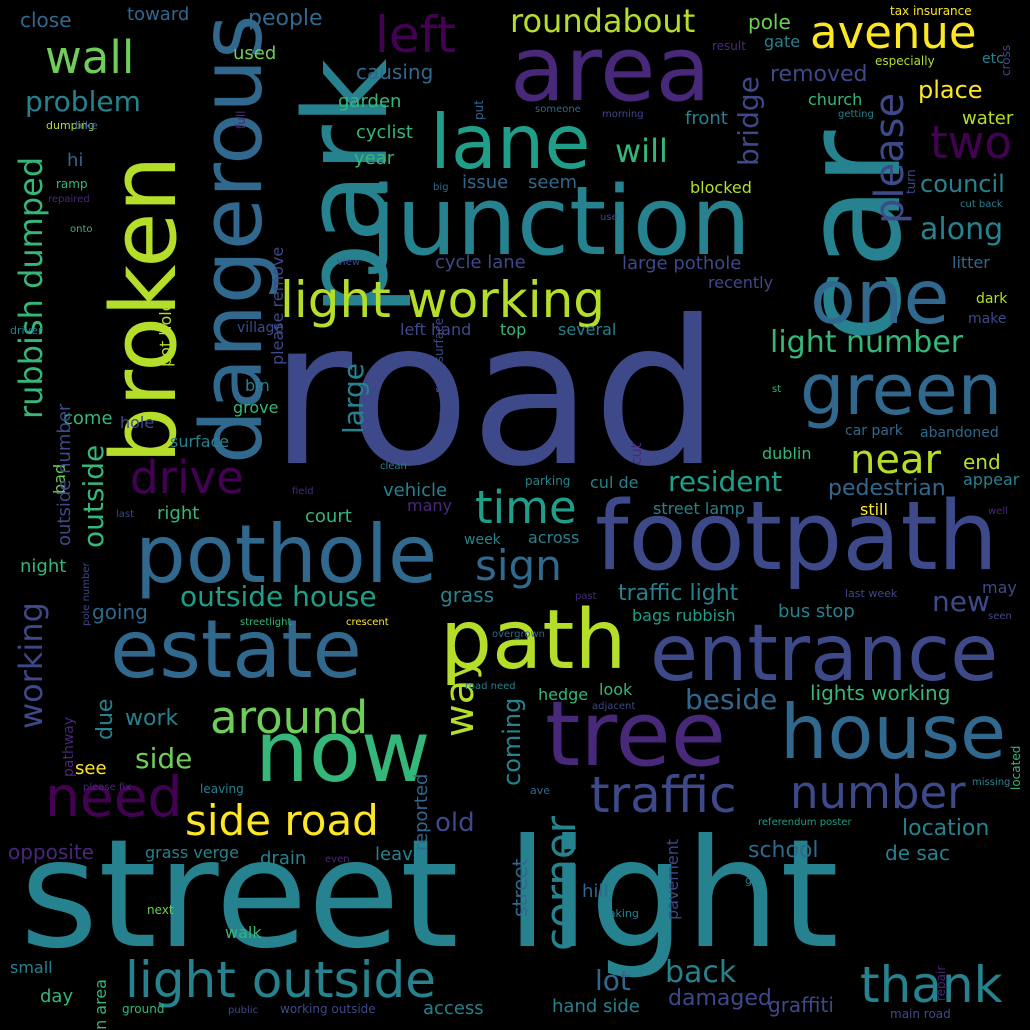 The width and height of the screenshot is (1030, 1030). I want to click on word-school: school, so click(783, 850).